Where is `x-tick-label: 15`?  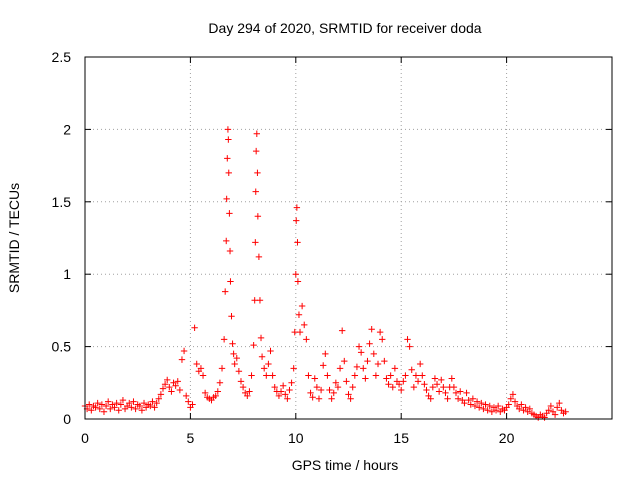
x-tick-label: 15 is located at coordinates (401, 438).